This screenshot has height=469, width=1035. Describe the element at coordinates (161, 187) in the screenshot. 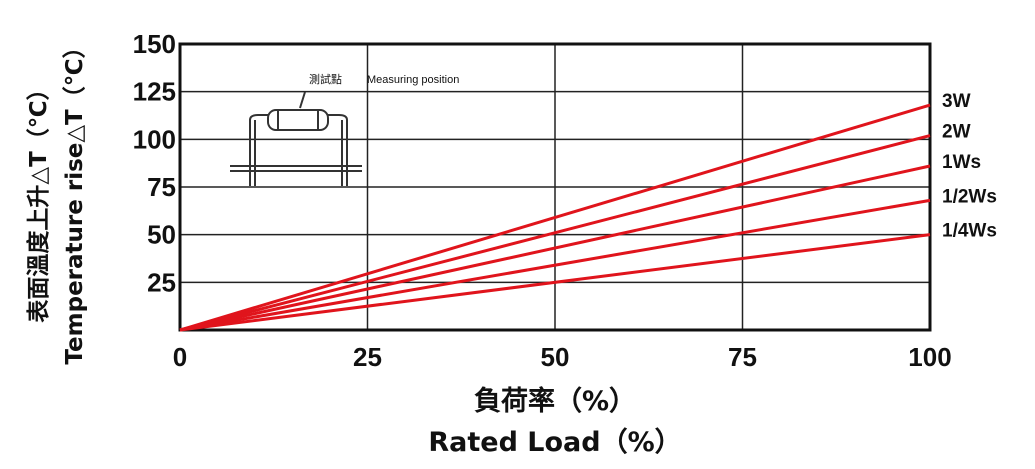

I see `y-tick-label: 75` at that location.